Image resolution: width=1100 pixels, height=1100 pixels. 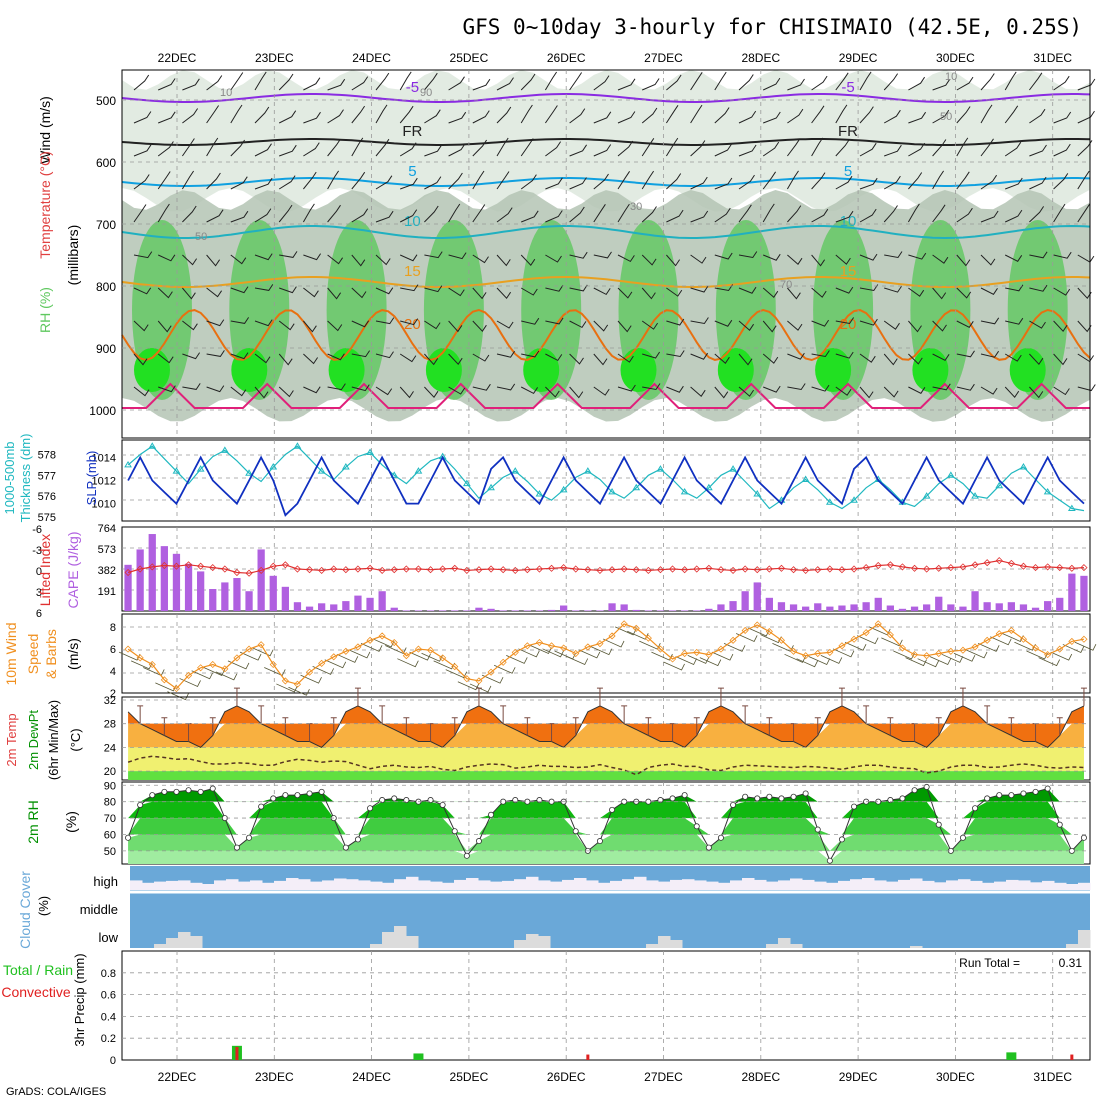 What do you see at coordinates (47, 497) in the screenshot?
I see `thickness-tick: 576` at bounding box center [47, 497].